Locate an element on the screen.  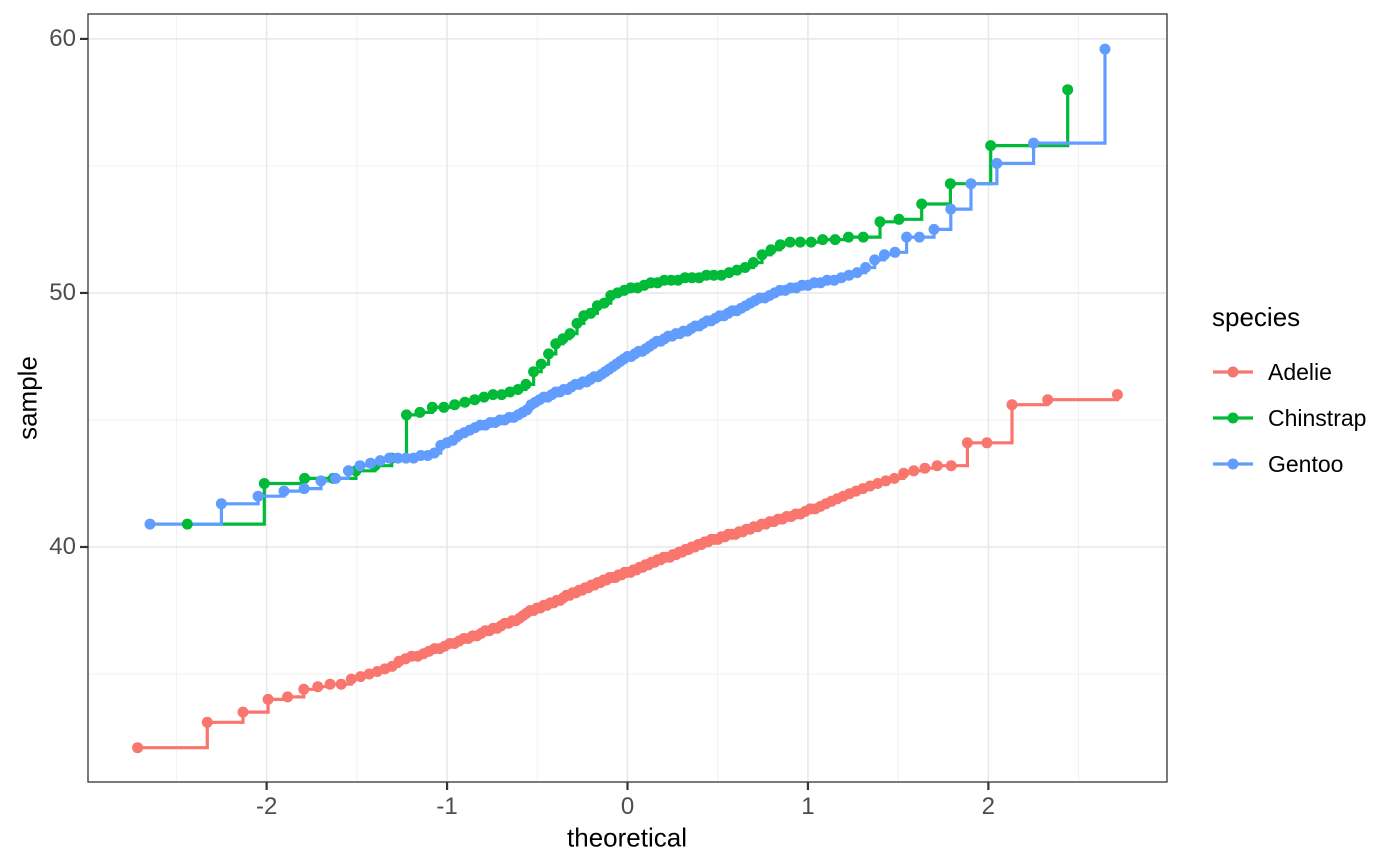
legend-title: species is located at coordinates (1256, 317).